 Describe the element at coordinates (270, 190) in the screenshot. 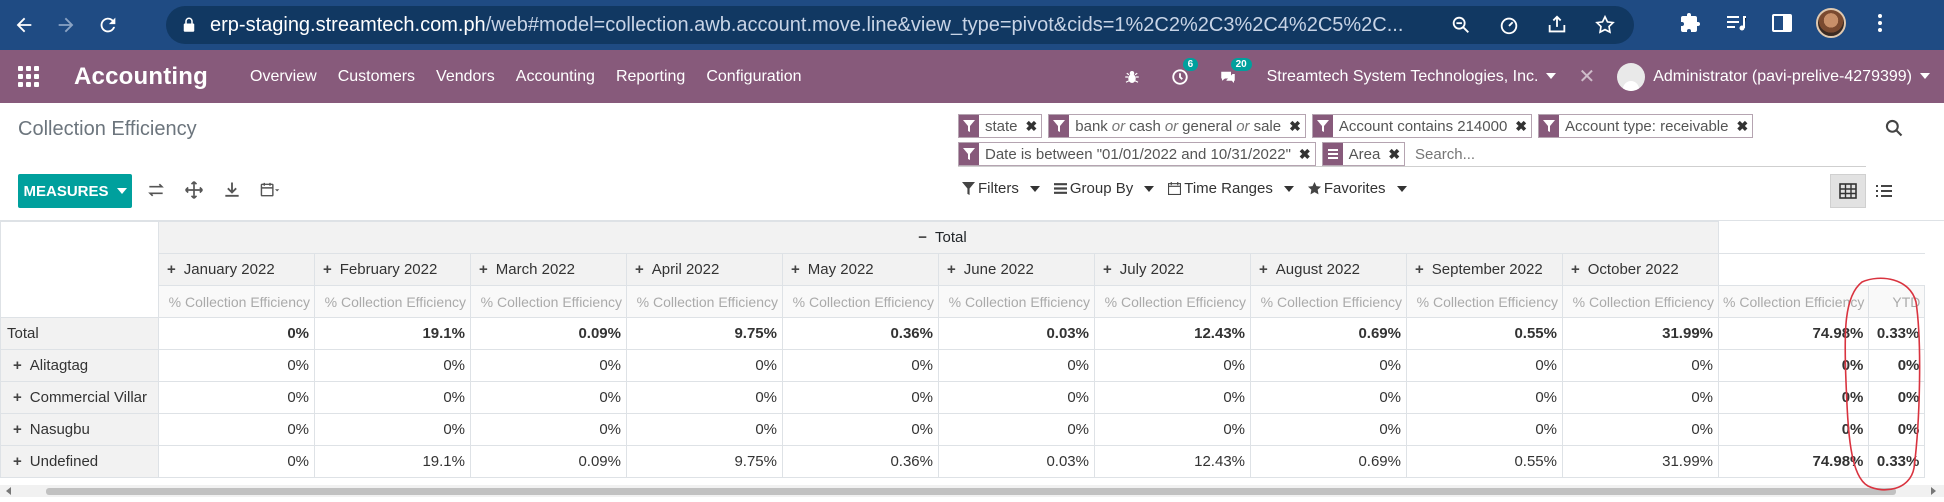

I see `calendar-icon` at that location.